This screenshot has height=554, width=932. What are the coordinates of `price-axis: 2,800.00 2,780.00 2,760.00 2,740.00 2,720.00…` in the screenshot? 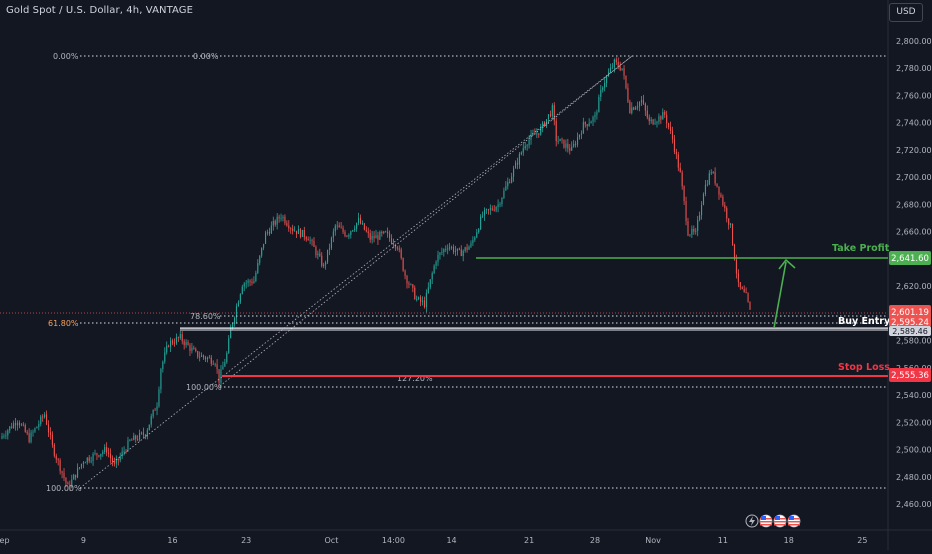 It's located at (914, 273).